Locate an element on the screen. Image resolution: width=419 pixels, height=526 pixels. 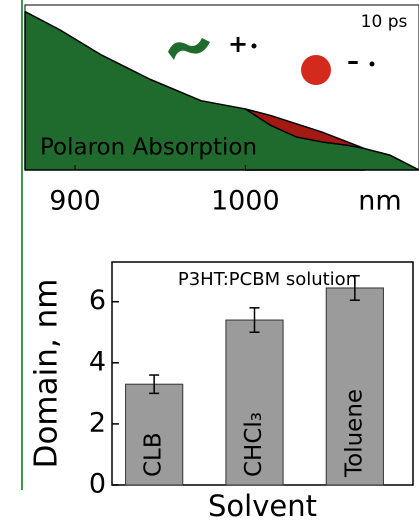
annotation: – is located at coordinates (353, 61).